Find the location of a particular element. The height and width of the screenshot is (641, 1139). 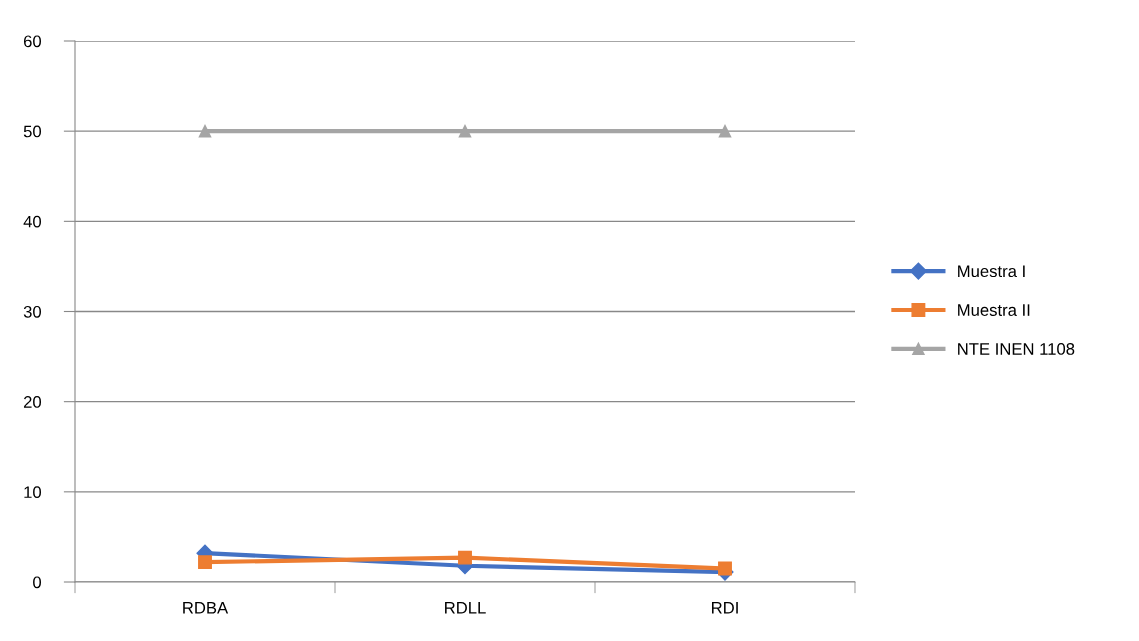

x-tick-label: RDLL is located at coordinates (465, 608).